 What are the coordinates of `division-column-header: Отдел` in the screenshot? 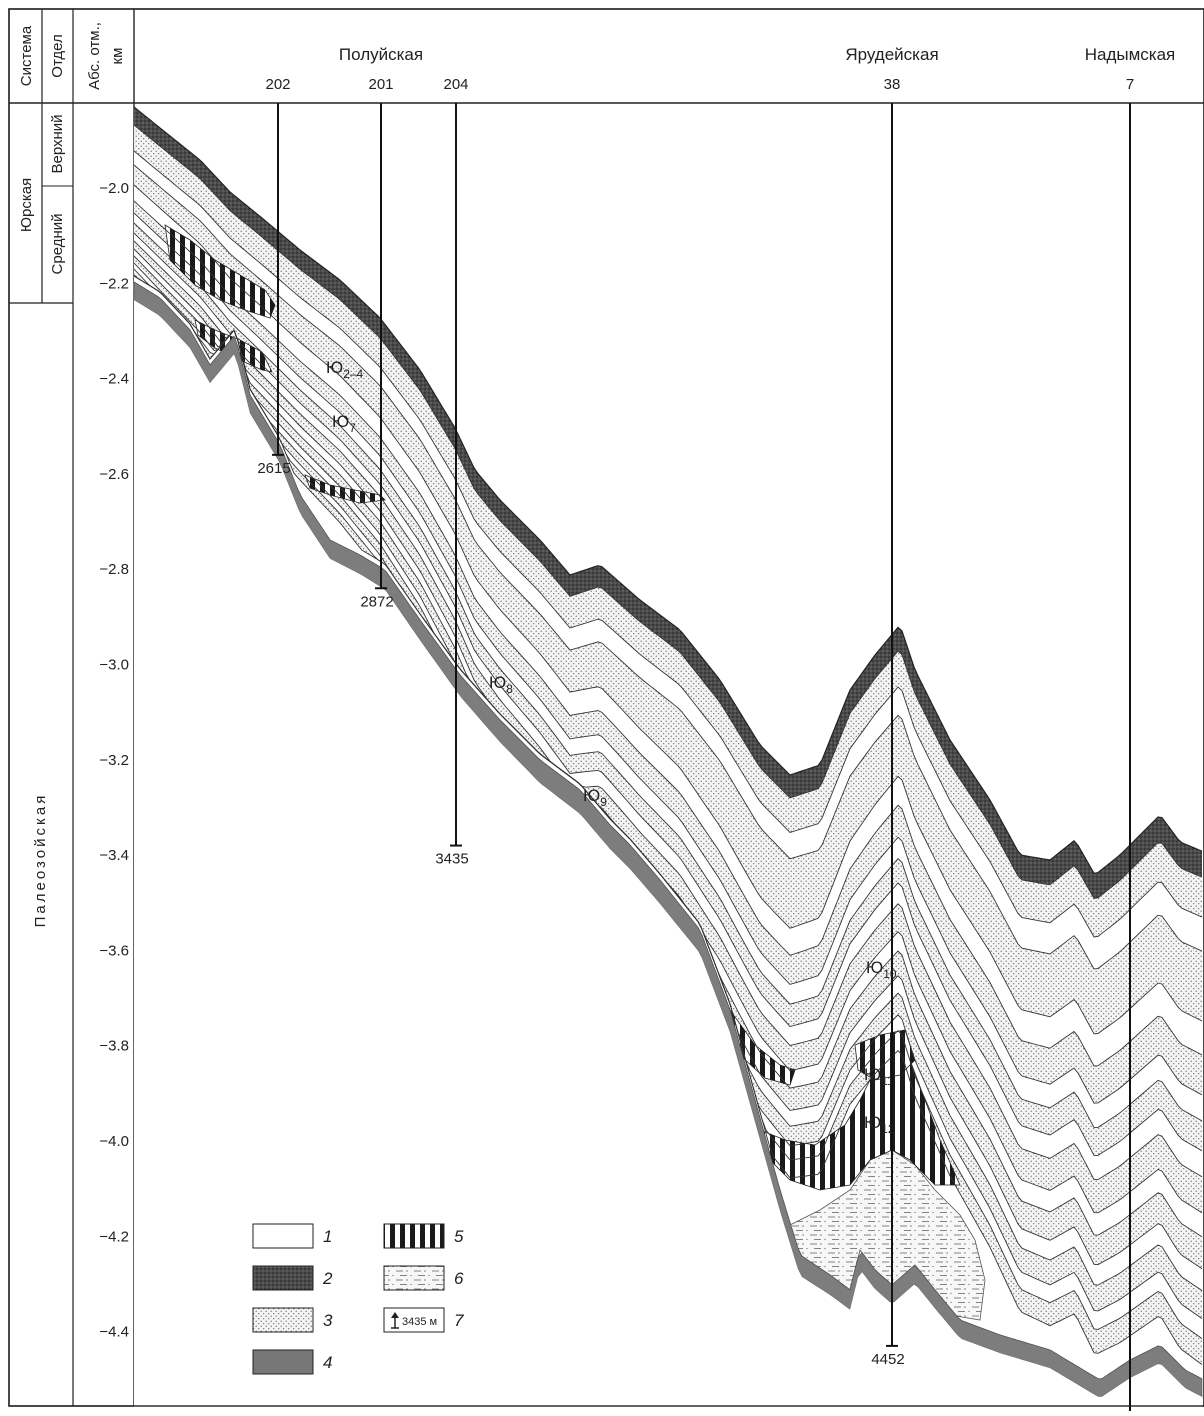 It's located at (57, 55).